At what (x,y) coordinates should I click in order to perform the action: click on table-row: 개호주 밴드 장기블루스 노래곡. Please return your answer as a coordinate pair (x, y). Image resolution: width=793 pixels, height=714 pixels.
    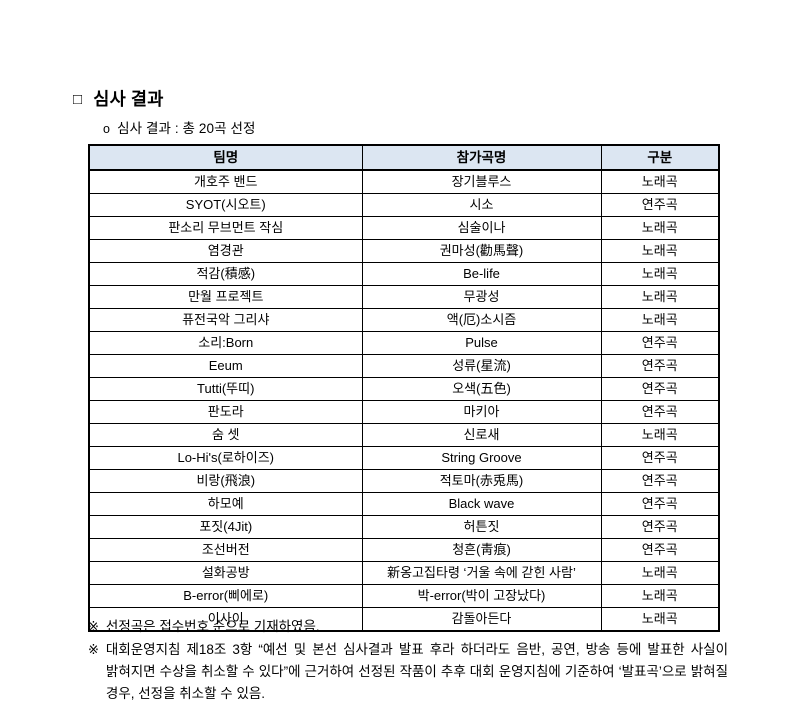
    Looking at the image, I should click on (404, 181).